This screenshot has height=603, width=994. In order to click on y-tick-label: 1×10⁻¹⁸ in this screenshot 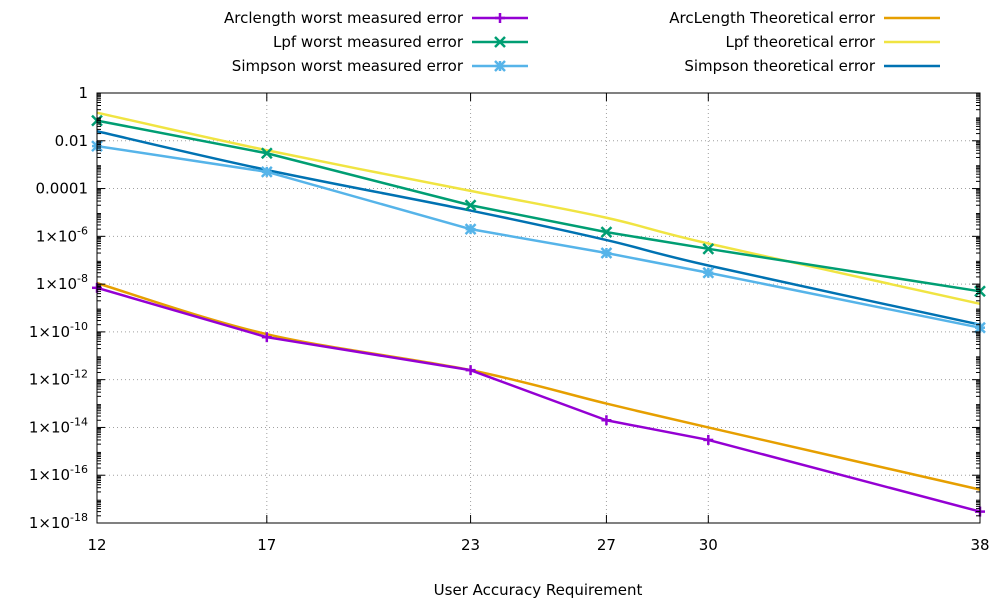, I will do `click(58, 521)`.